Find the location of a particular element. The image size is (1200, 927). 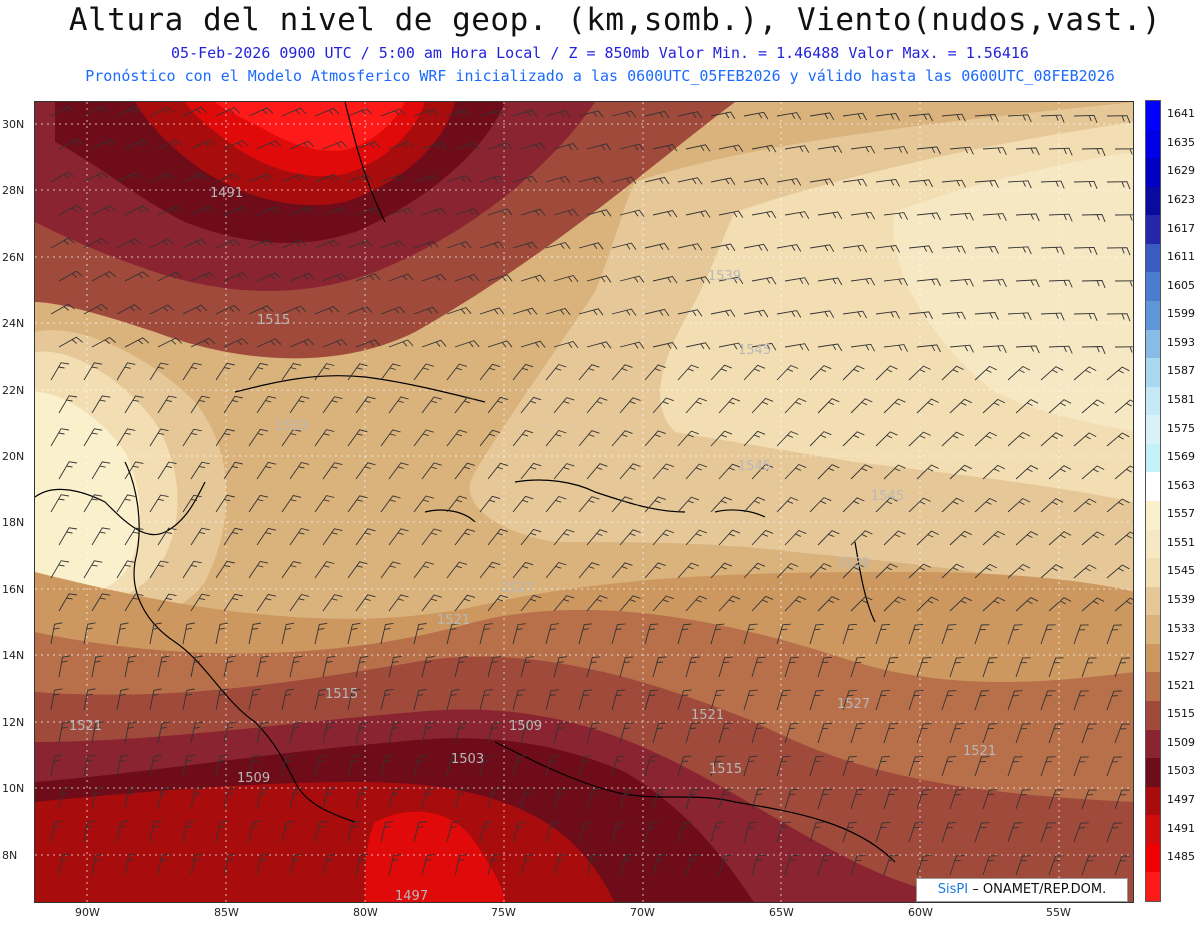

colorbar-label: 1545 is located at coordinates (1181, 571).